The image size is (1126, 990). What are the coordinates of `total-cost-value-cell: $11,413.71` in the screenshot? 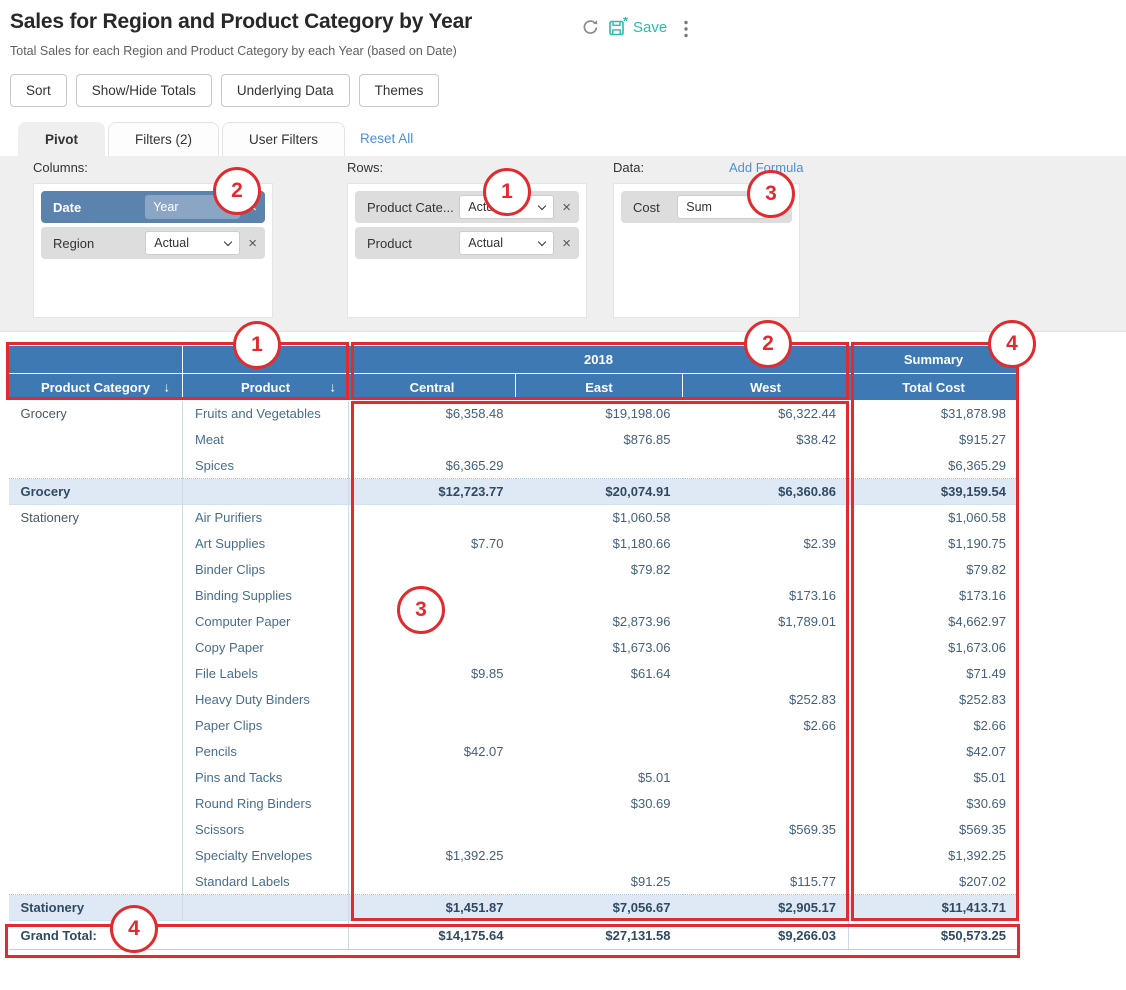 It's located at (933, 907).